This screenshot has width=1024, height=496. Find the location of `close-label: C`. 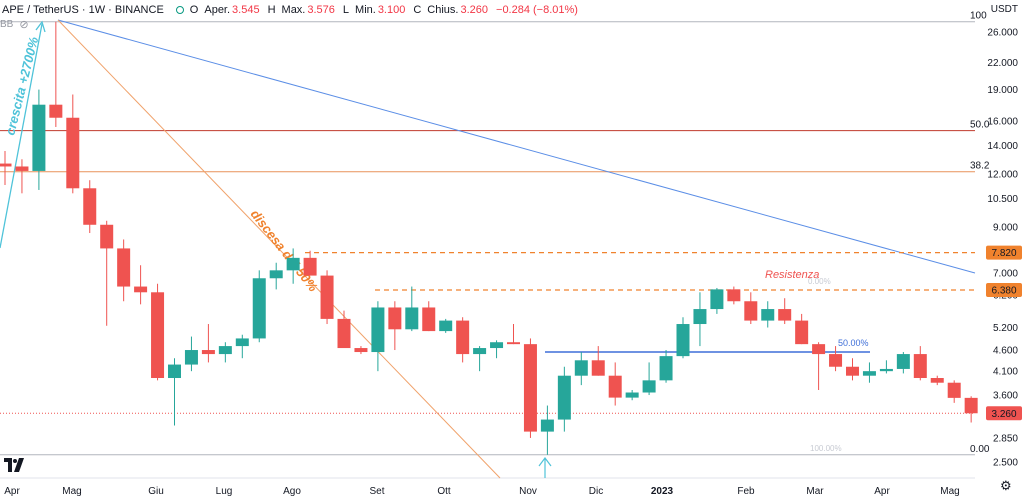

close-label: C is located at coordinates (417, 10).